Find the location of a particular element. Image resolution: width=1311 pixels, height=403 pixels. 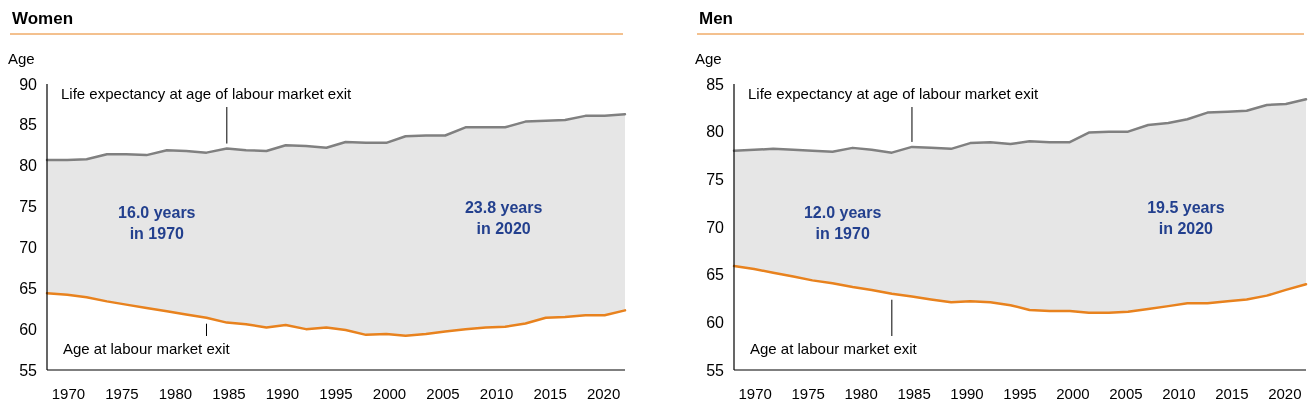

y-tick-label: 90 is located at coordinates (28, 84).